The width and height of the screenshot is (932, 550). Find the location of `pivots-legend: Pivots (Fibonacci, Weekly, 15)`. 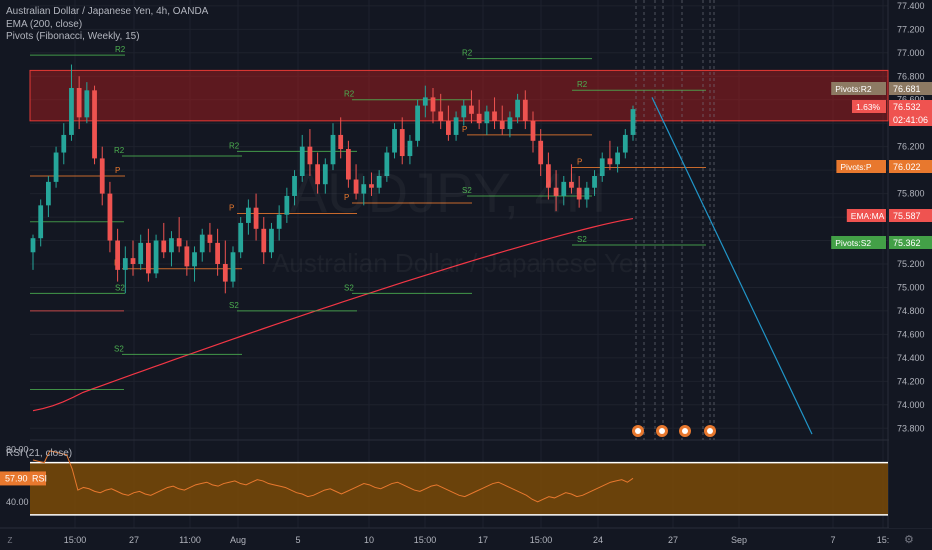

pivots-legend: Pivots (Fibonacci, Weekly, 15) is located at coordinates (73, 36).